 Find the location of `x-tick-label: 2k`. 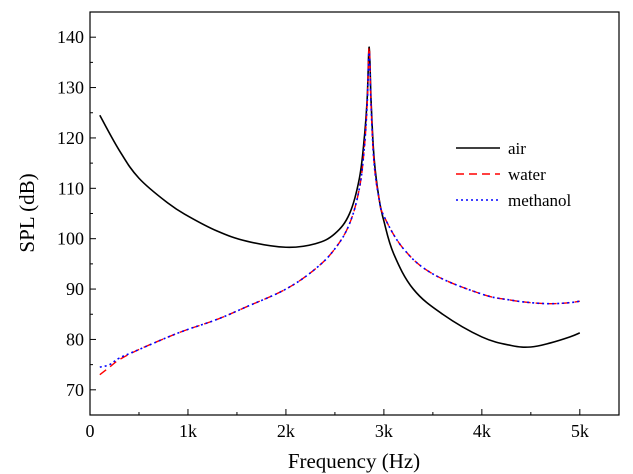

x-tick-label: 2k is located at coordinates (286, 431).